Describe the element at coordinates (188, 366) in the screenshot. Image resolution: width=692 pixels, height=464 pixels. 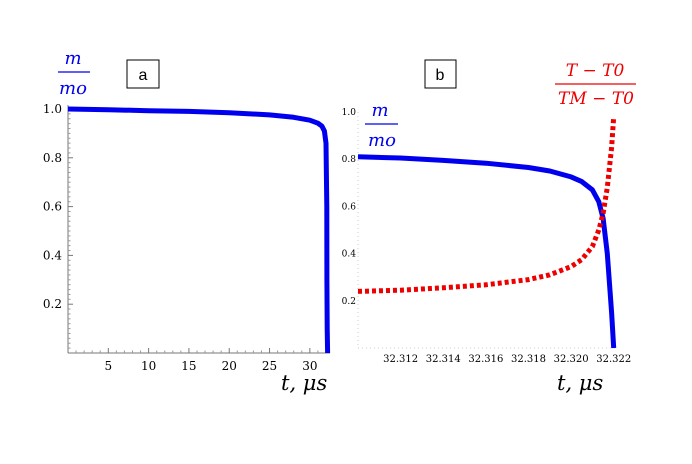
I see `panel-a-x-tick-label: 15` at that location.